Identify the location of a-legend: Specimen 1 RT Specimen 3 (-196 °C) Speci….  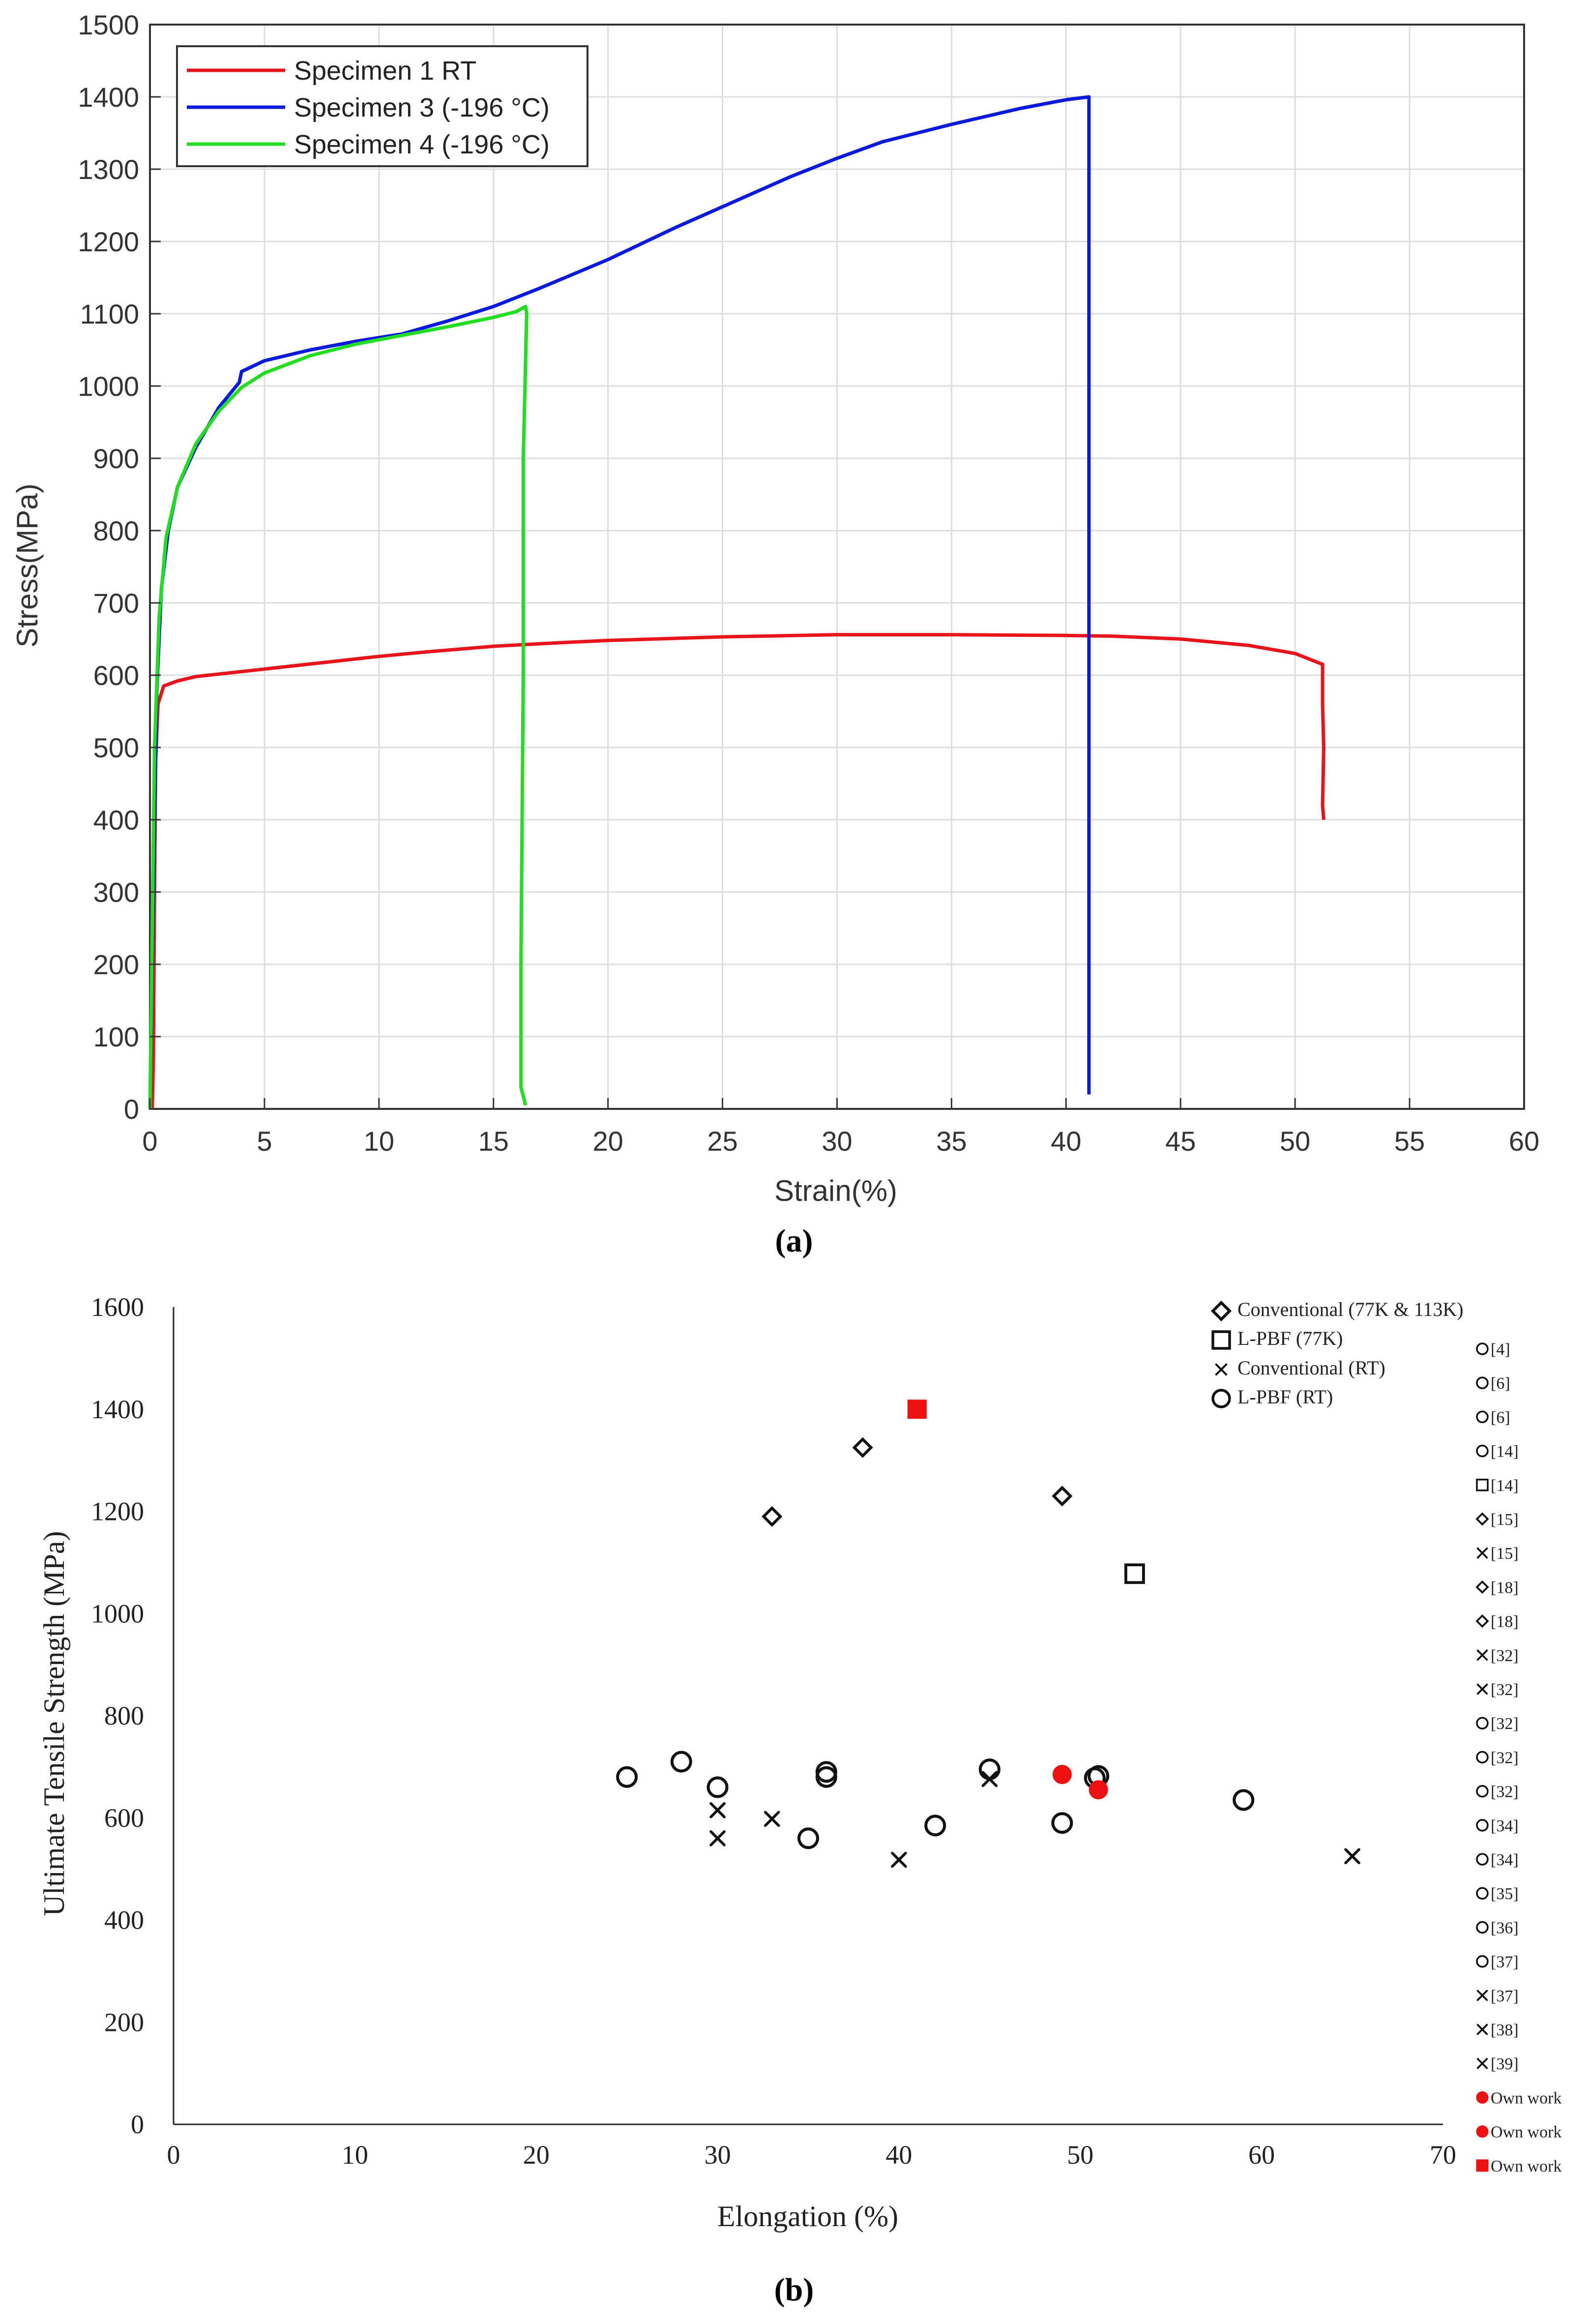
(382, 106).